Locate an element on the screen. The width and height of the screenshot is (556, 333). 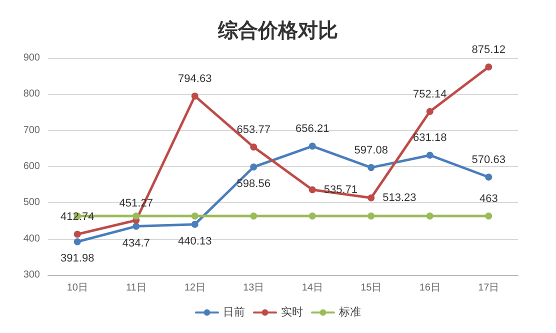
data-label: 440.13 is located at coordinates (195, 241).